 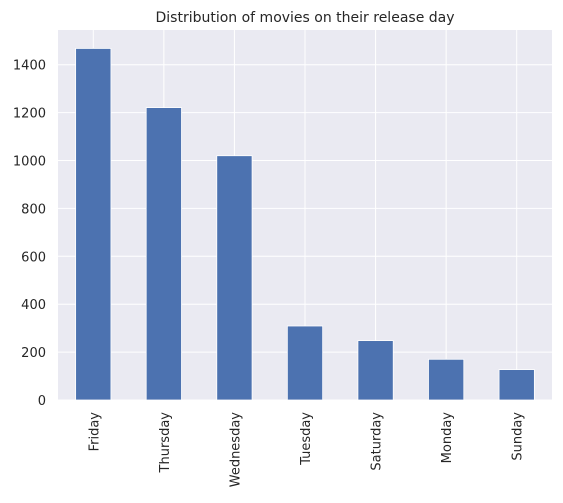 I want to click on x-tick-label: Saturday, so click(x=377, y=441).